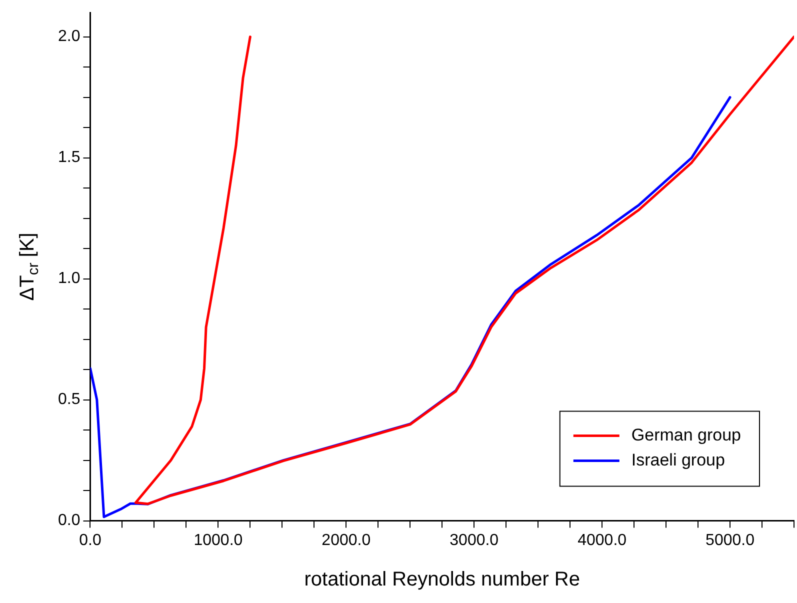 The image size is (797, 603). I want to click on legend-label: Israeli group, so click(678, 460).